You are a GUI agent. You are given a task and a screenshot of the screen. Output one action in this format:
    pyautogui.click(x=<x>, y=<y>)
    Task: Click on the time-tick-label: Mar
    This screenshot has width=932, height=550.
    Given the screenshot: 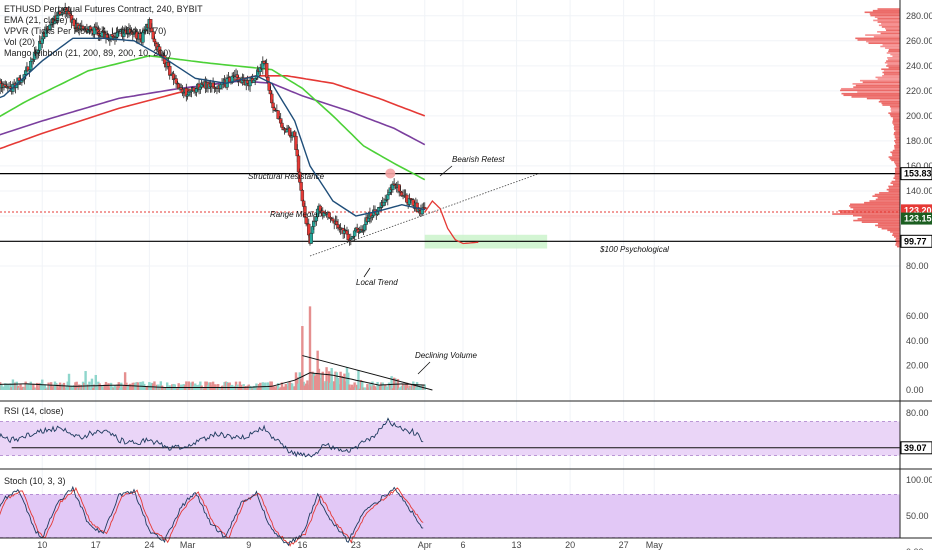 What is the action you would take?
    pyautogui.click(x=188, y=545)
    